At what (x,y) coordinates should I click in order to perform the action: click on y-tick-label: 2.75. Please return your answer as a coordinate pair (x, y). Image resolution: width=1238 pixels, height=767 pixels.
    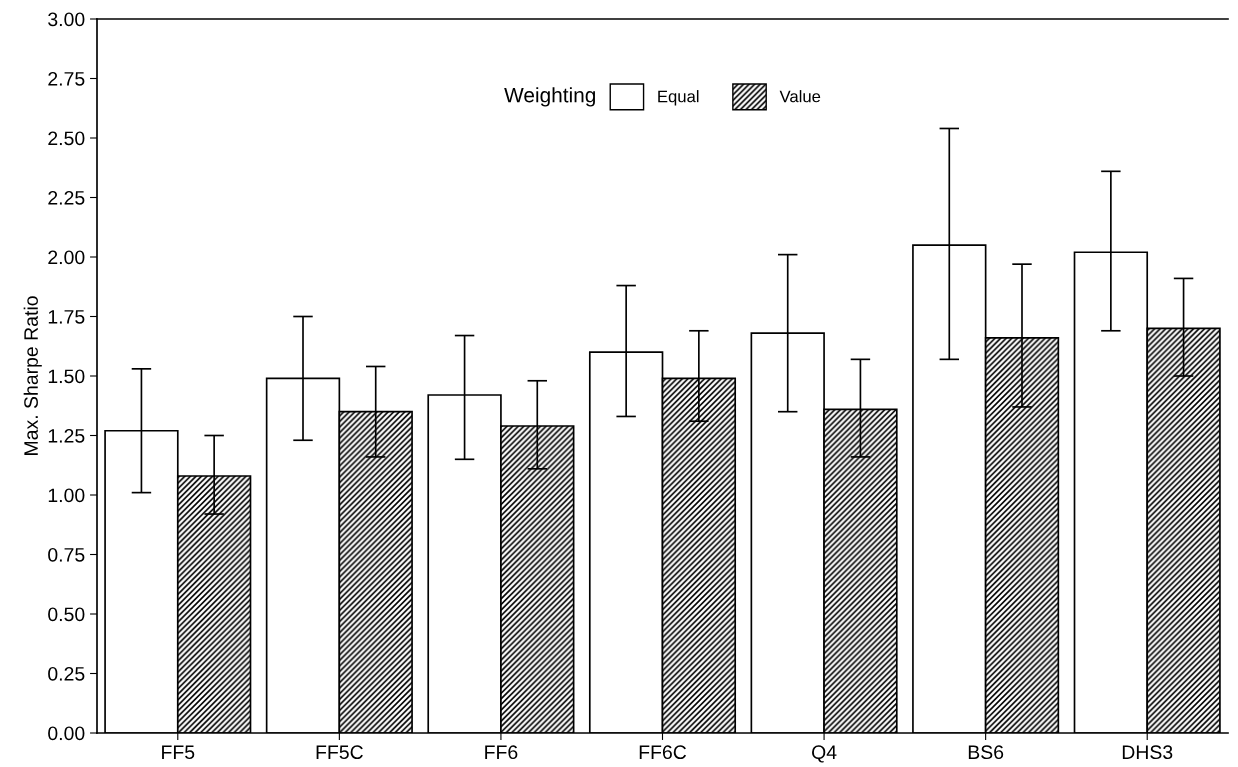
    Looking at the image, I should click on (66, 78).